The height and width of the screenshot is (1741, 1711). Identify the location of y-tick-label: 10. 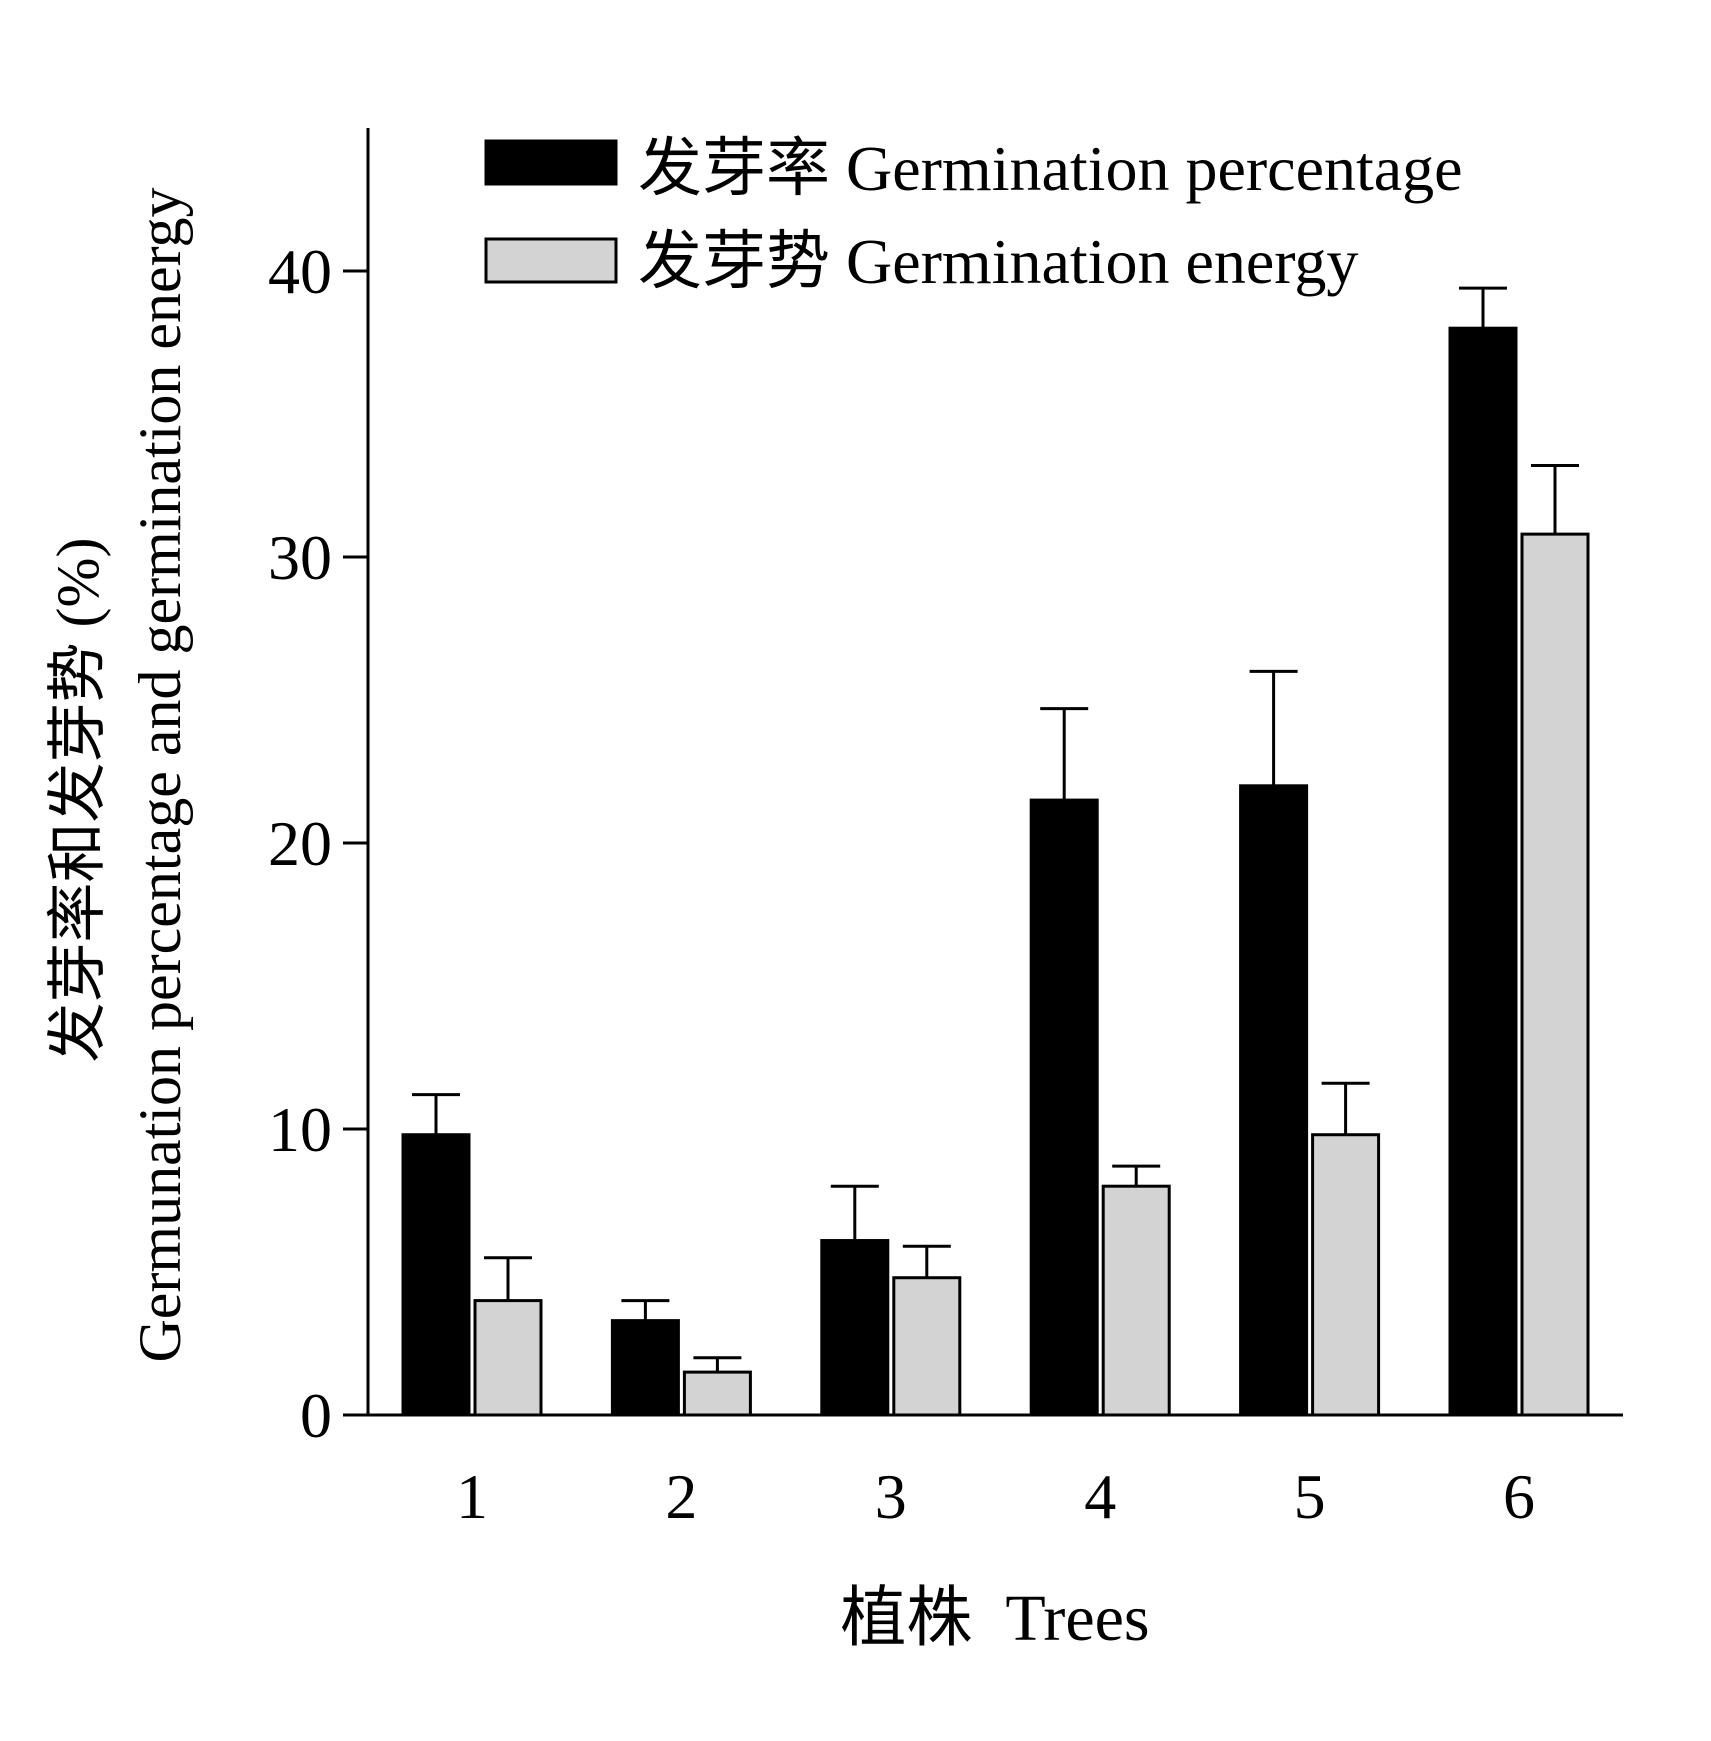
(300, 1129).